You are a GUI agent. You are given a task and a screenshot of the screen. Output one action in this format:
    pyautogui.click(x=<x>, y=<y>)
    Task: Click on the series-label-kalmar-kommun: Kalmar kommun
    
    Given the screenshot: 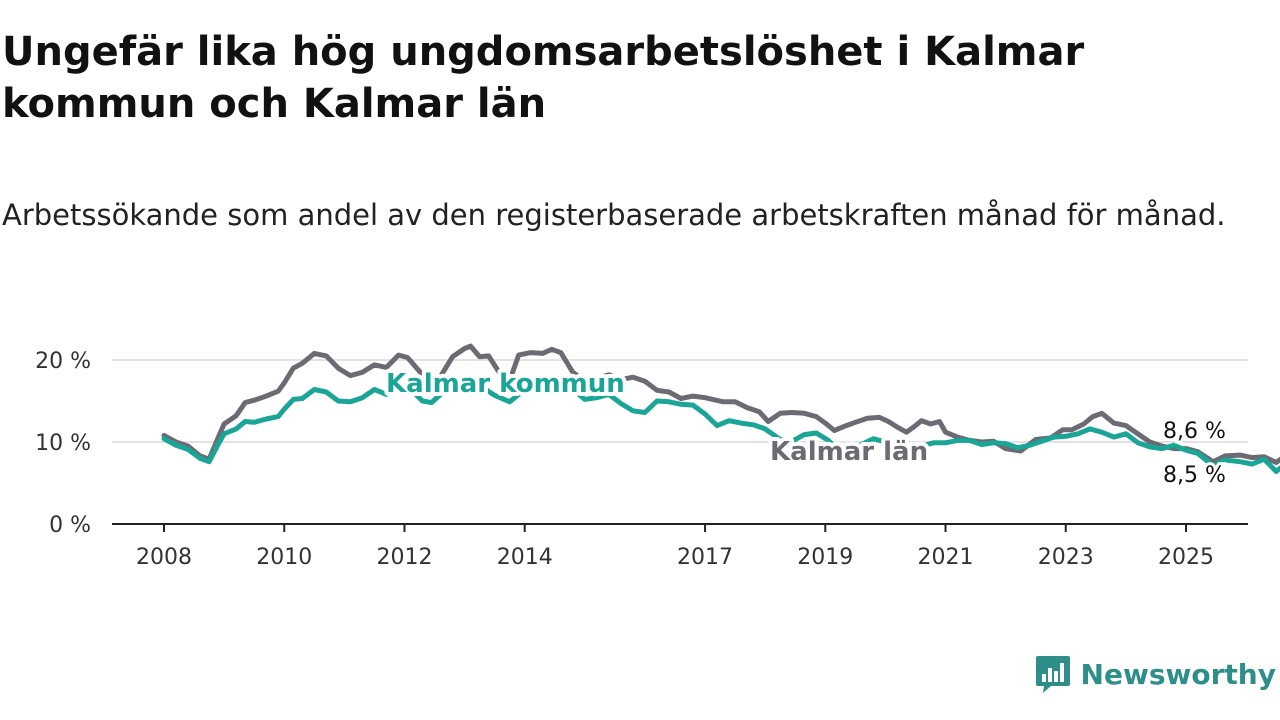 What is the action you would take?
    pyautogui.click(x=505, y=384)
    